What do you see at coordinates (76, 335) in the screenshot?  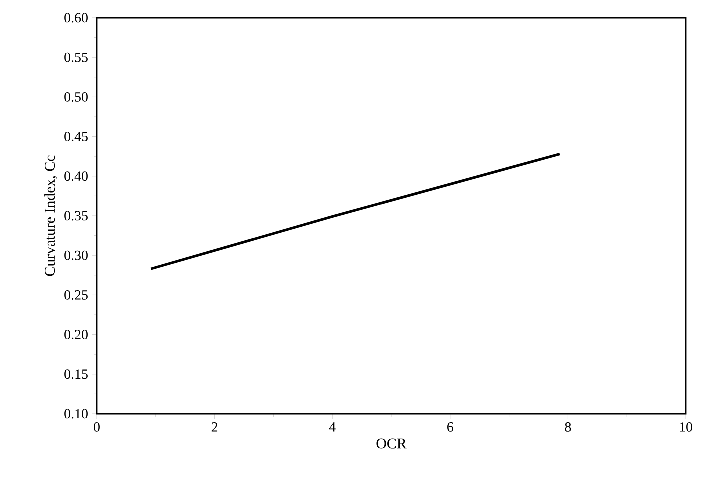 I see `y-tick-label: 0.20` at bounding box center [76, 335].